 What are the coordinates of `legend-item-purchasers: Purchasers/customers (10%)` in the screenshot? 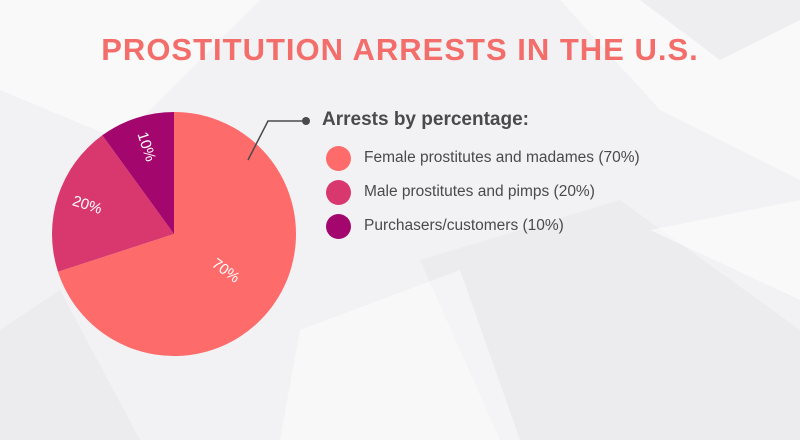 It's located at (445, 226).